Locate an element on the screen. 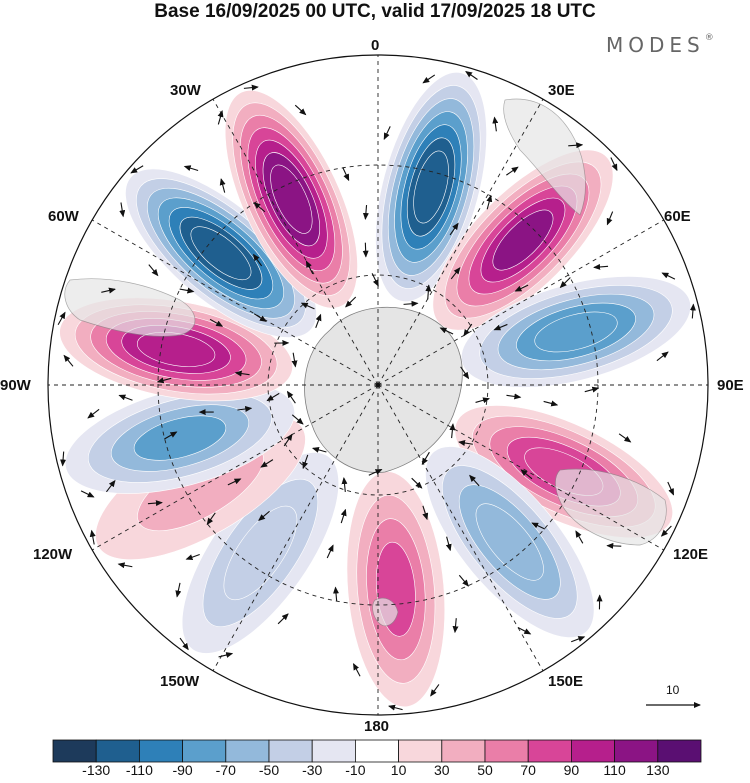 The height and width of the screenshot is (783, 750). lon-label-60w: 60W is located at coordinates (63, 216).